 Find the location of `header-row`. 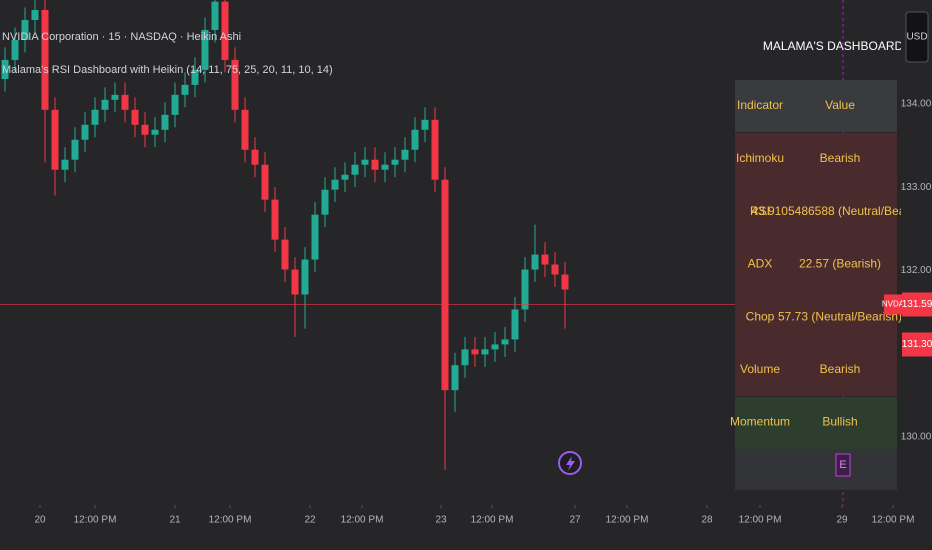

header-row is located at coordinates (816, 106).